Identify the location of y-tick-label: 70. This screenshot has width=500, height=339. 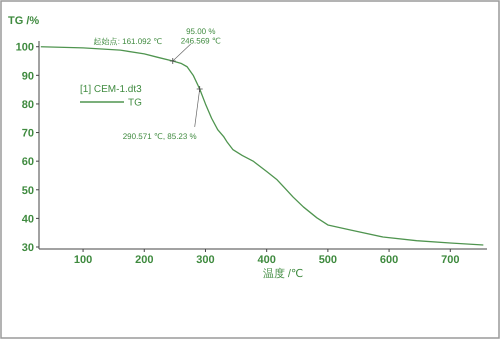
(28, 134).